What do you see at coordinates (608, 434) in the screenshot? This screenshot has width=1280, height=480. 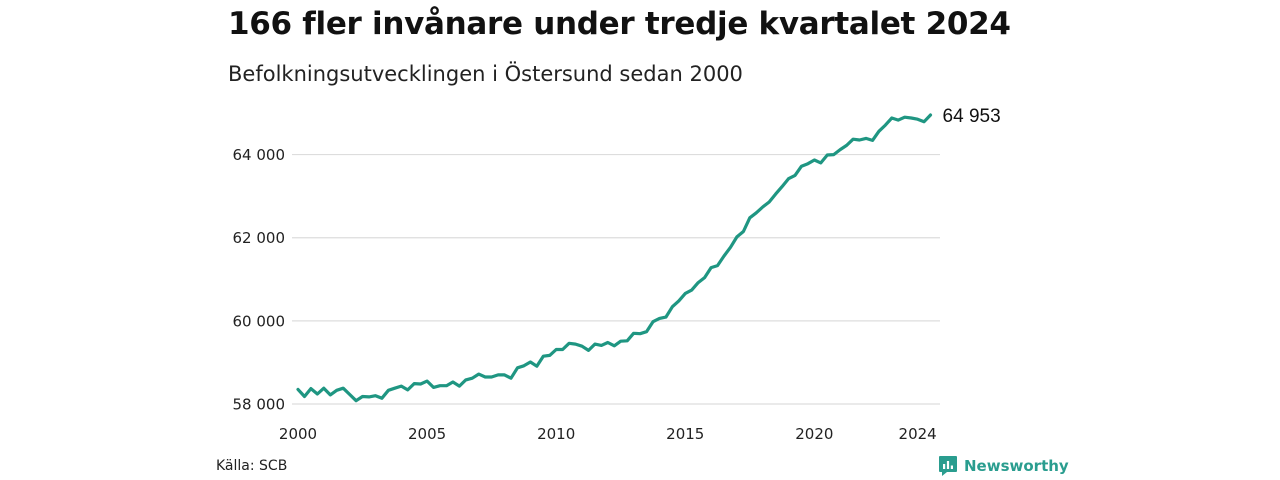 I see `x-axis: 2000 2005 2010 2015 2020 2024` at bounding box center [608, 434].